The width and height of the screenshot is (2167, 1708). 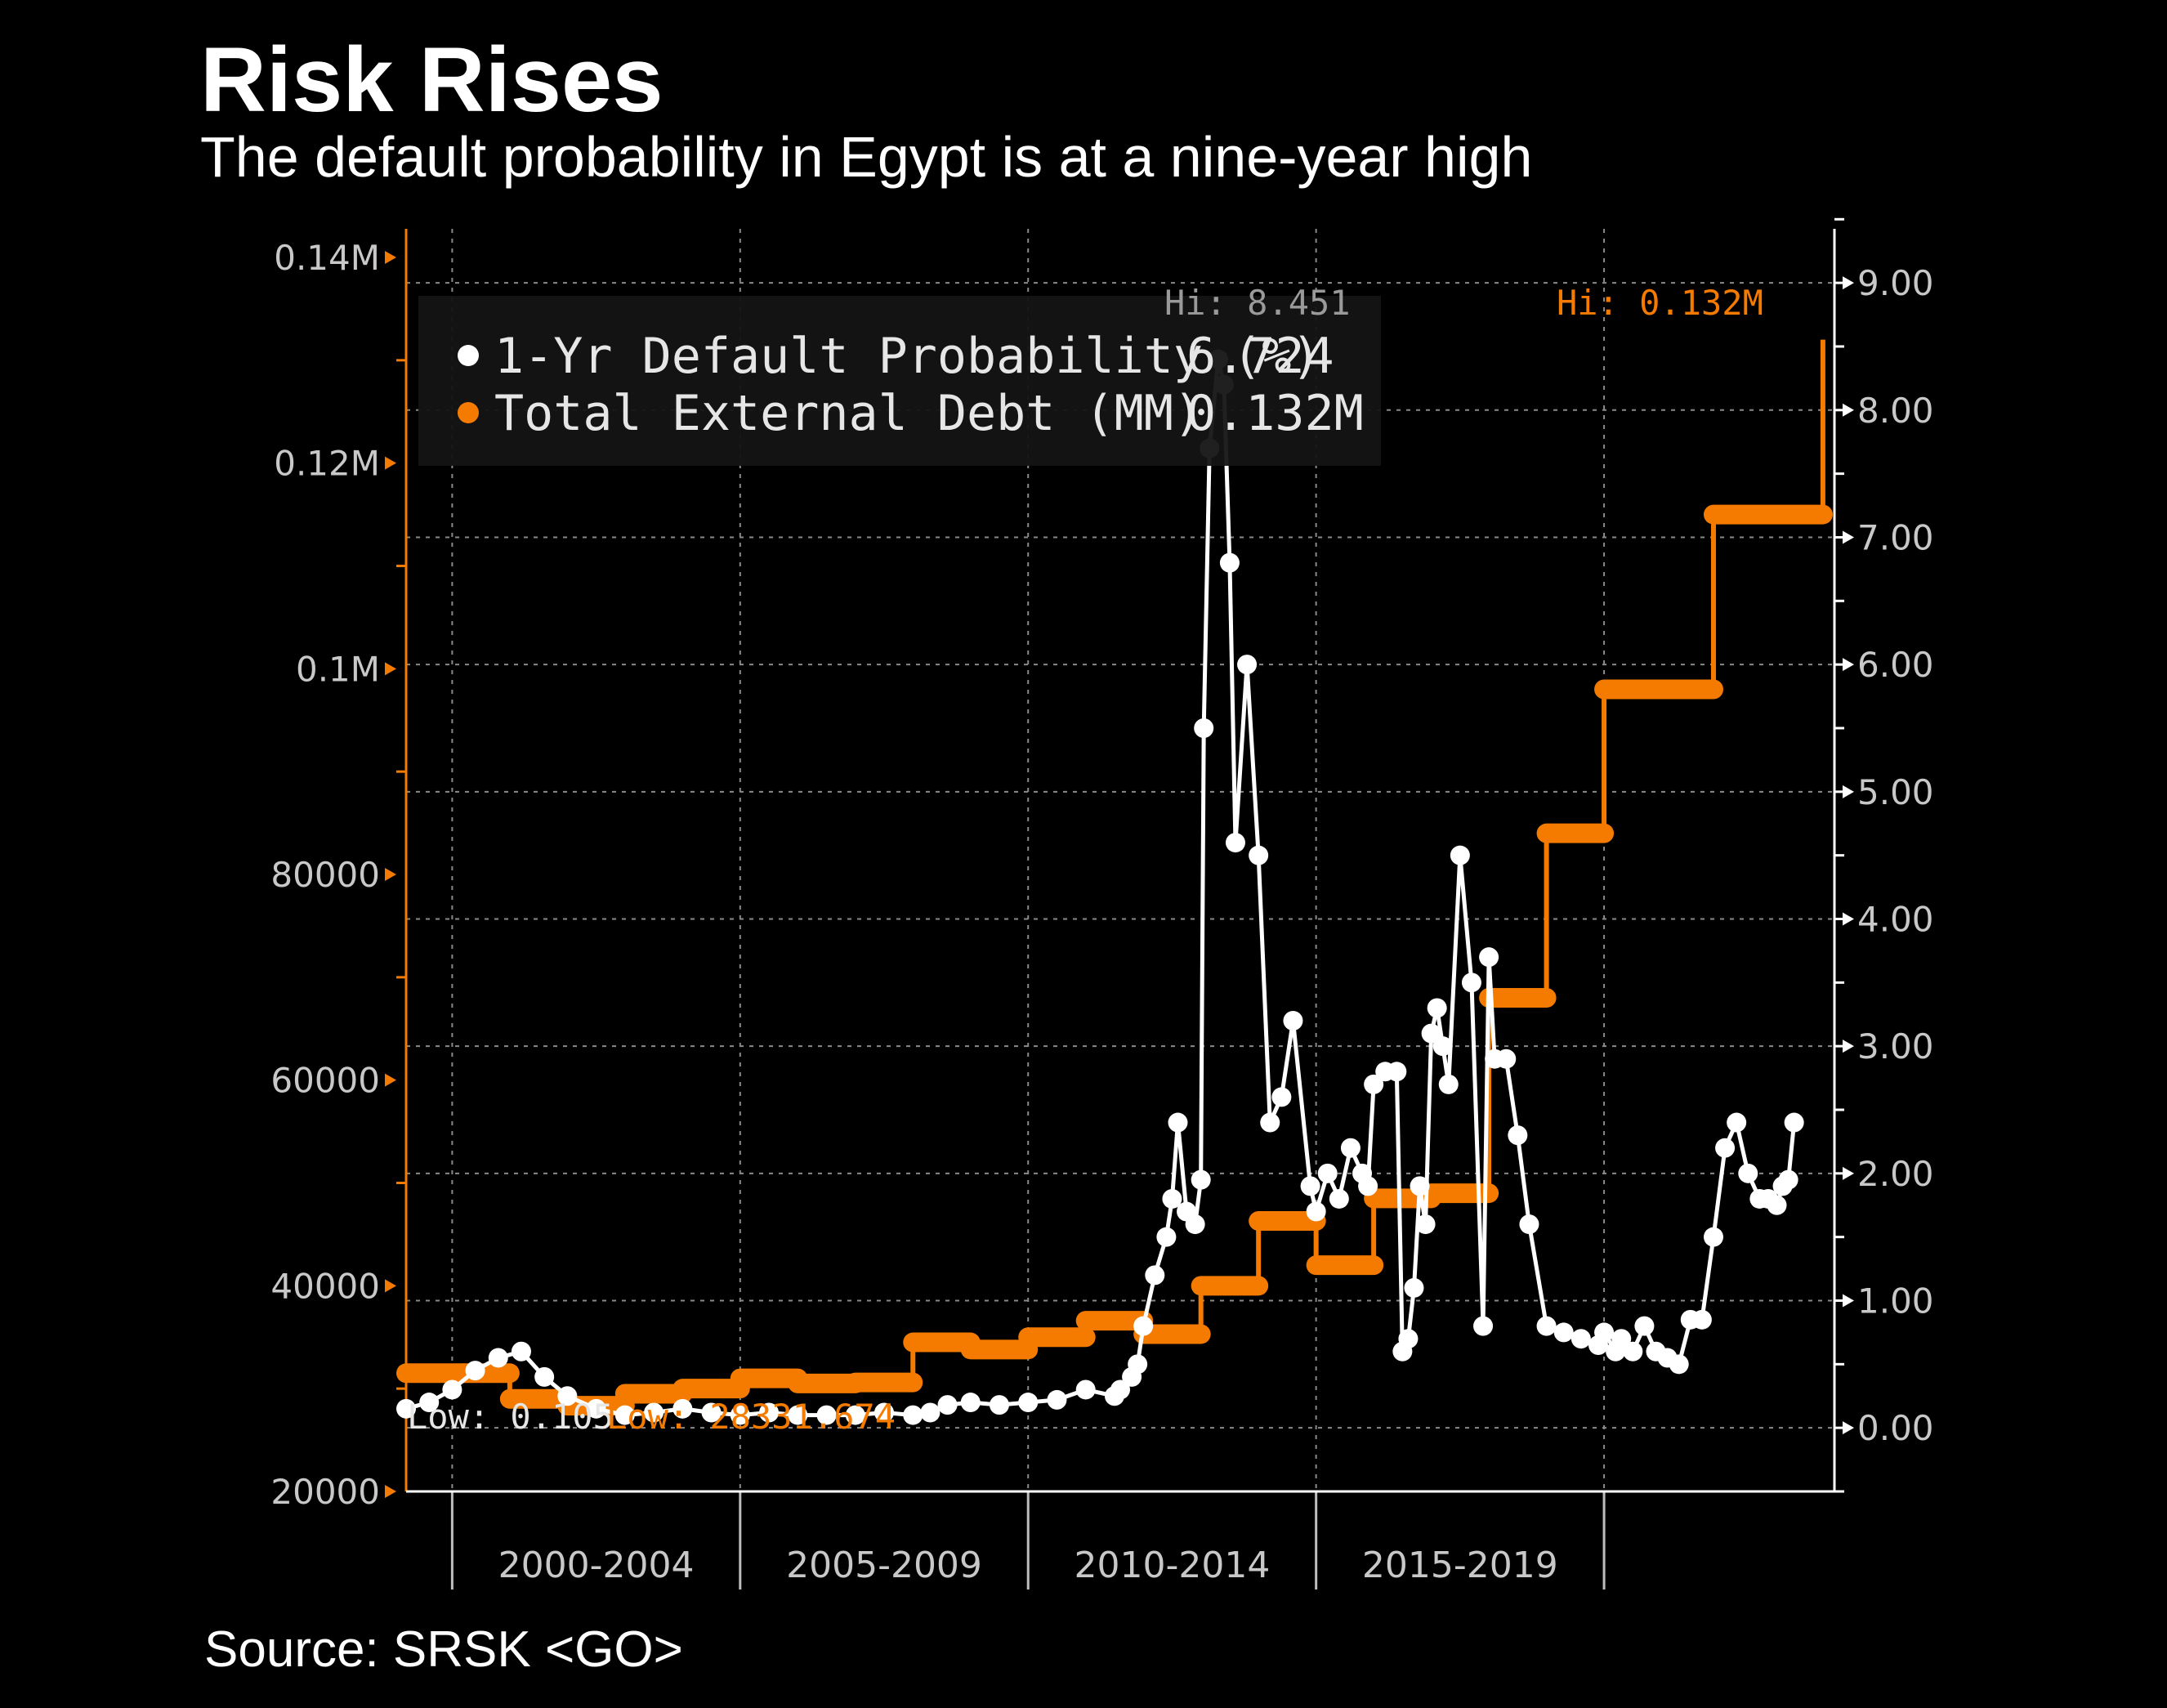 What do you see at coordinates (1895, 919) in the screenshot?
I see `right-tick-label-4: 4.00` at bounding box center [1895, 919].